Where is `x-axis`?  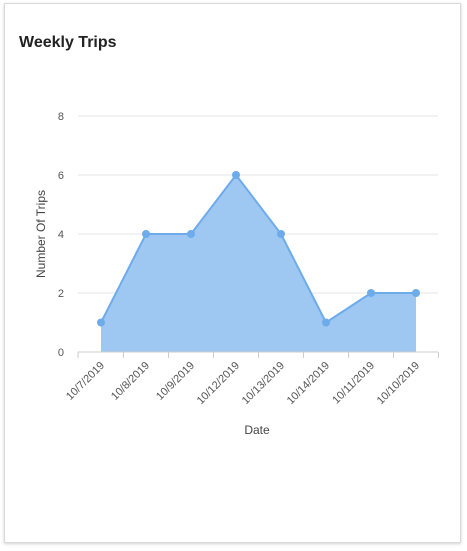
x-axis is located at coordinates (258, 354).